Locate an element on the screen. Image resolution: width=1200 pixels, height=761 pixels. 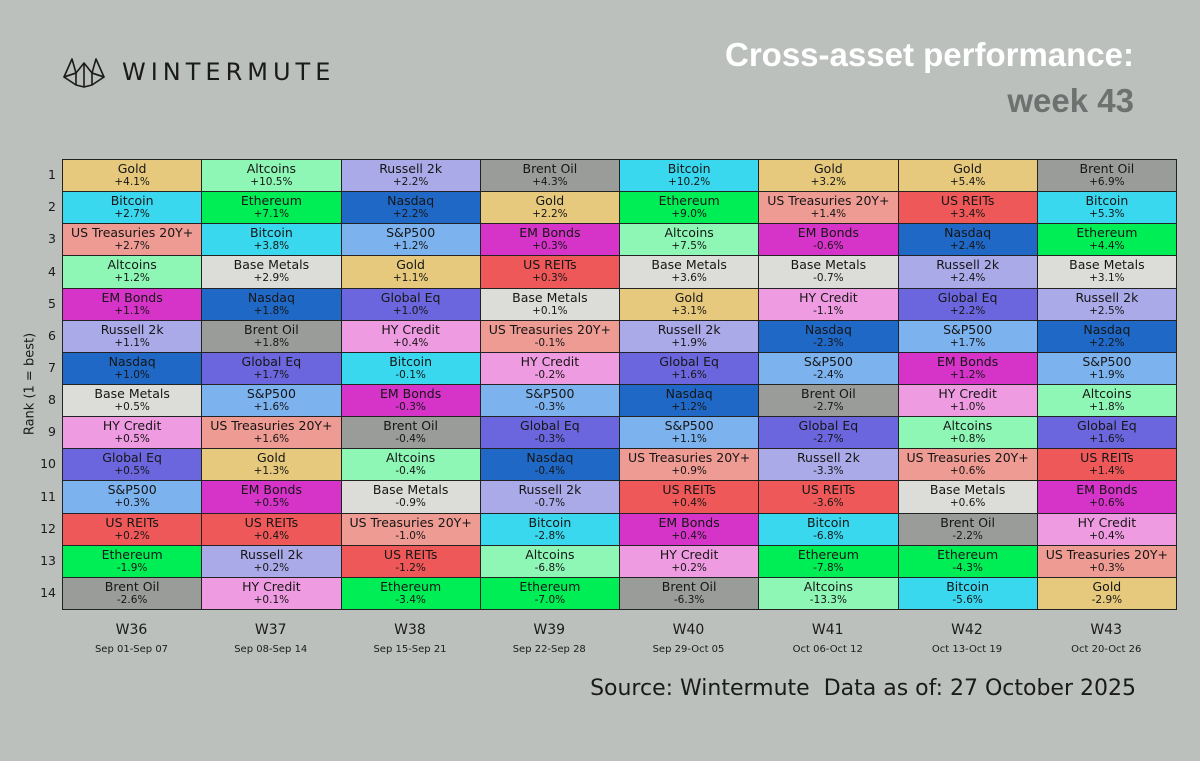
asset-return: +9.0% is located at coordinates (689, 214).